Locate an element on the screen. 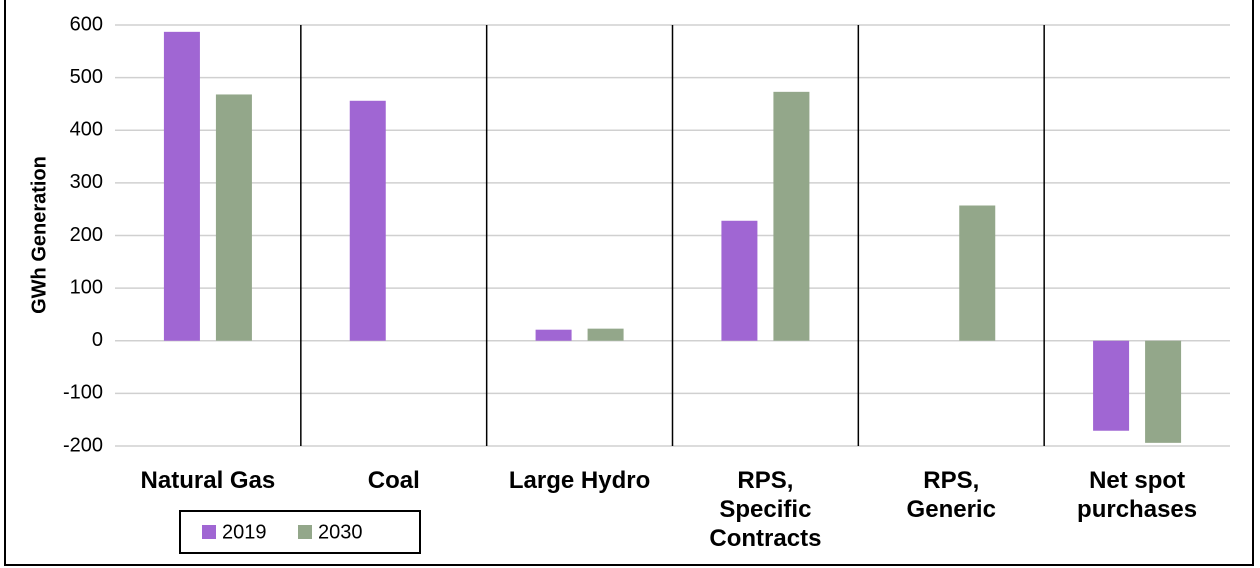  legend-label: 2019 is located at coordinates (244, 532).